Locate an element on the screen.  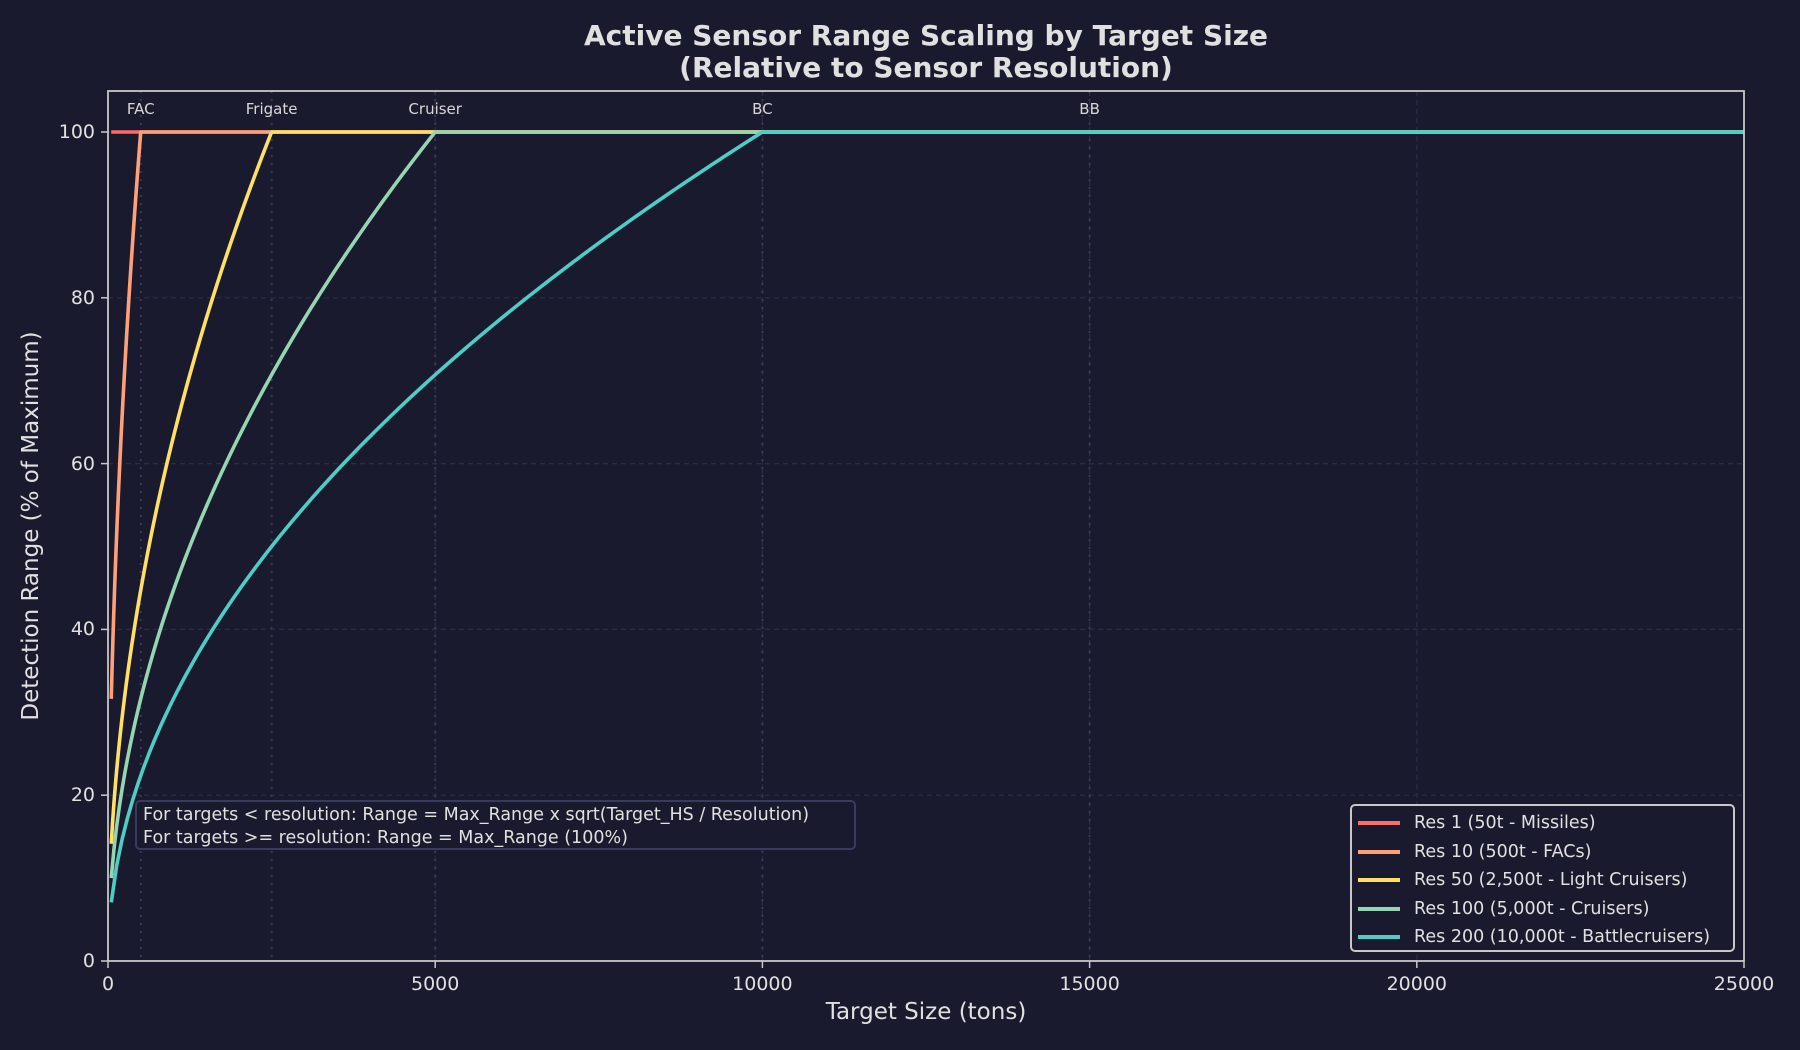
y-tick-label: 0 is located at coordinates (88, 961).